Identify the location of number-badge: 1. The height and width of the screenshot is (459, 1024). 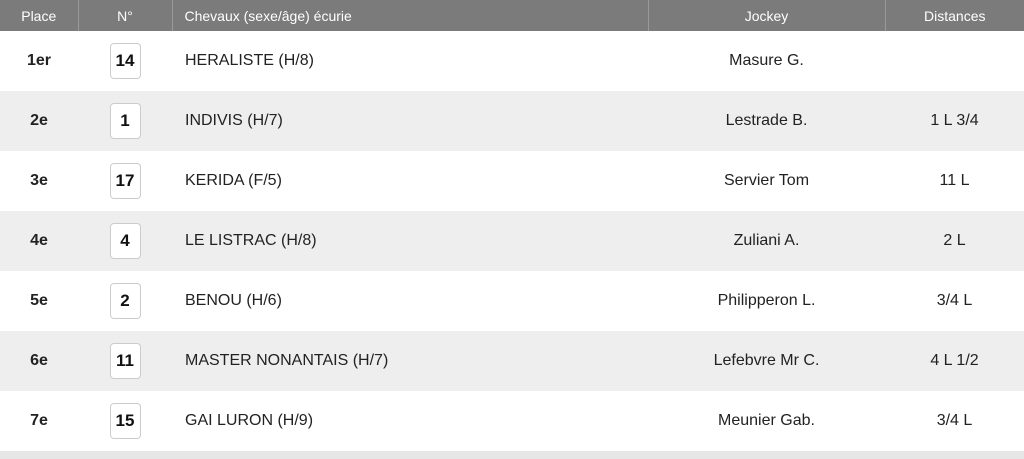
(125, 121).